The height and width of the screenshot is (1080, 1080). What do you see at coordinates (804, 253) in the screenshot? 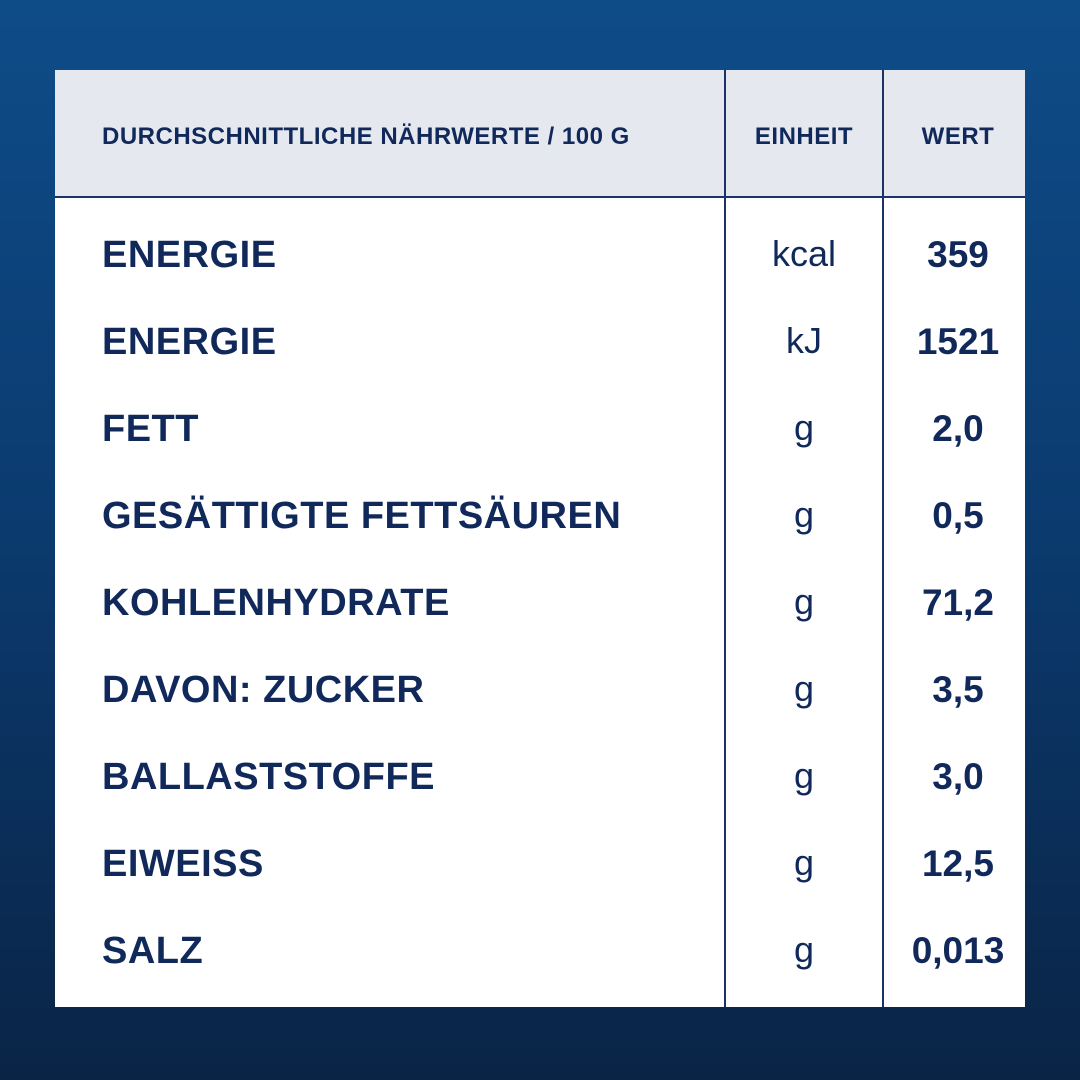
I see `unit-cell: kcal` at bounding box center [804, 253].